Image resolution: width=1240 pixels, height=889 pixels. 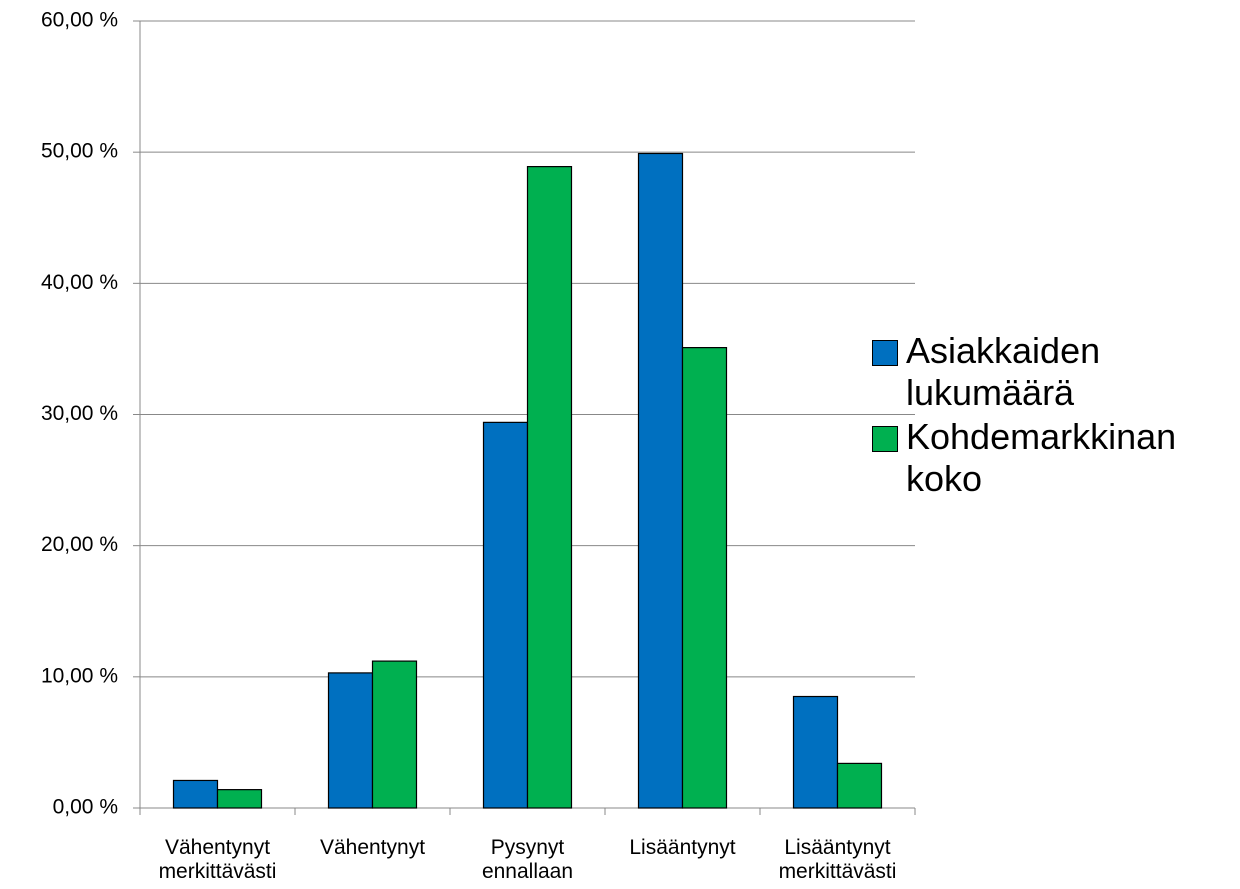 I want to click on y-tick-label: 0,00 %, so click(x=85, y=807).